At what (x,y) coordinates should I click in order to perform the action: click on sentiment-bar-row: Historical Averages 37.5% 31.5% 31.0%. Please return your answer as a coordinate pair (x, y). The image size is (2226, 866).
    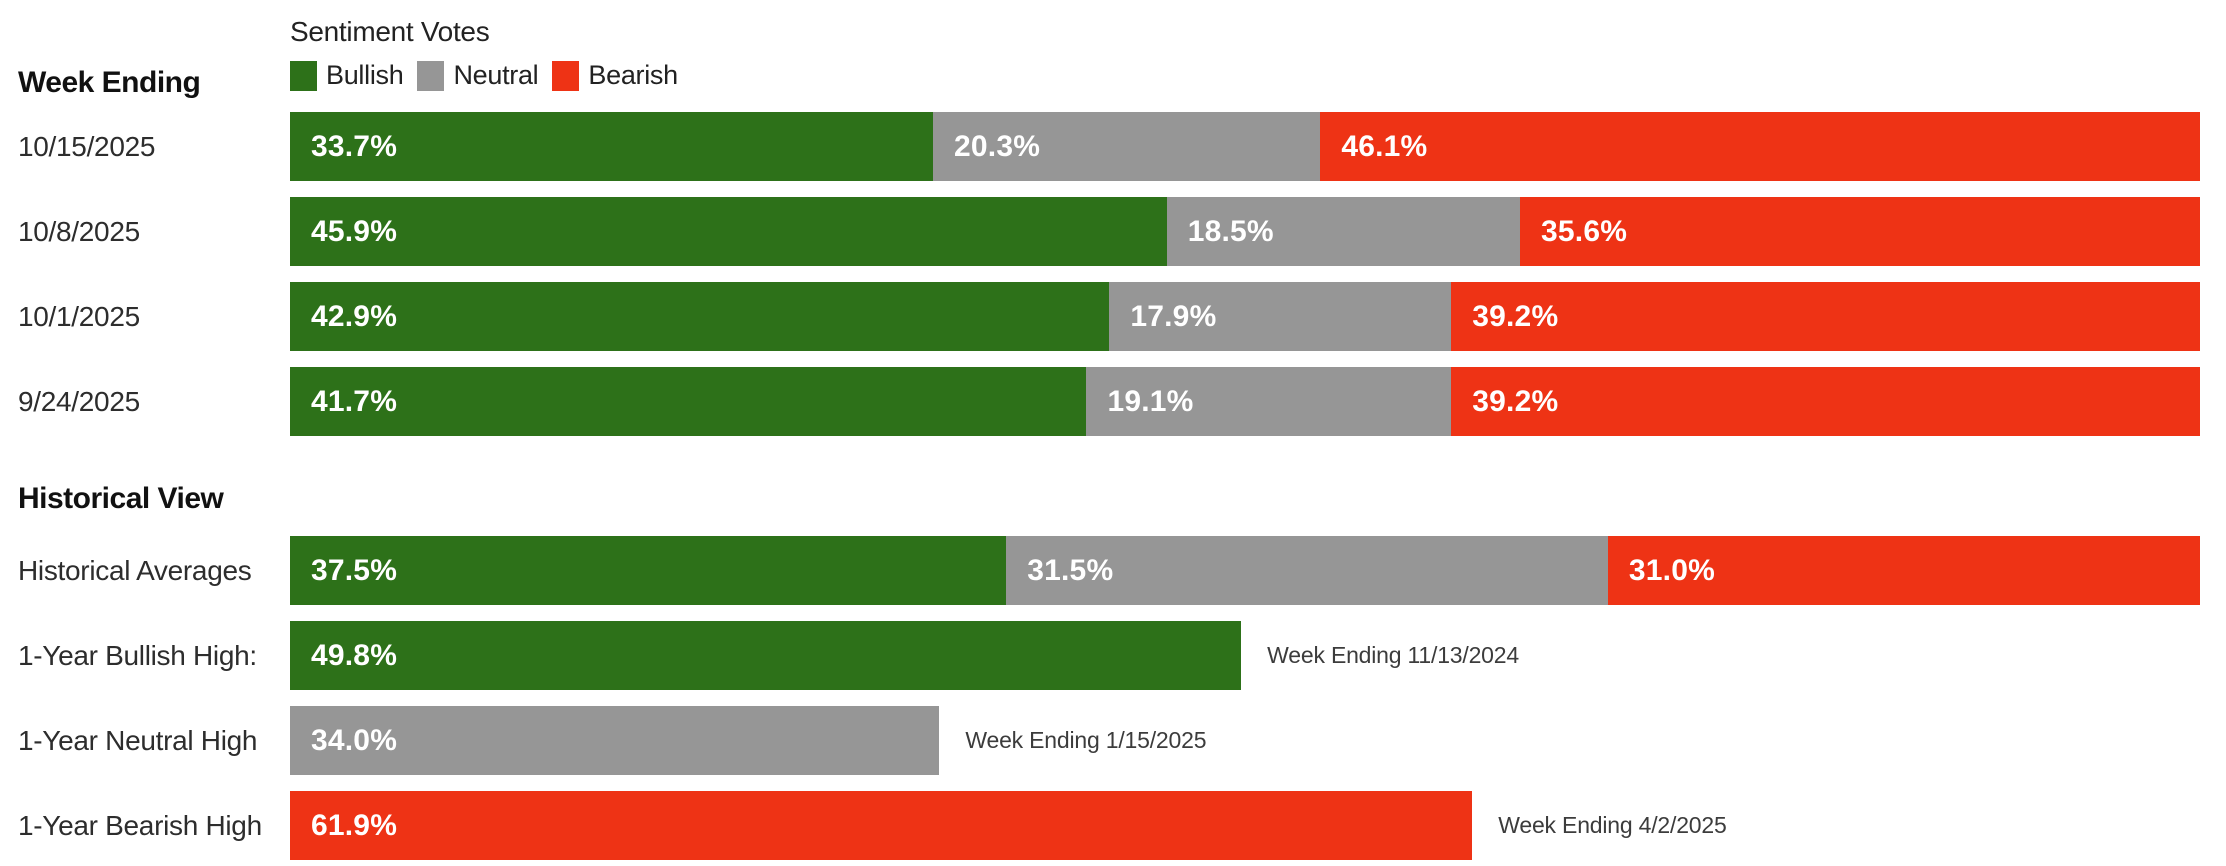
    Looking at the image, I should click on (1109, 570).